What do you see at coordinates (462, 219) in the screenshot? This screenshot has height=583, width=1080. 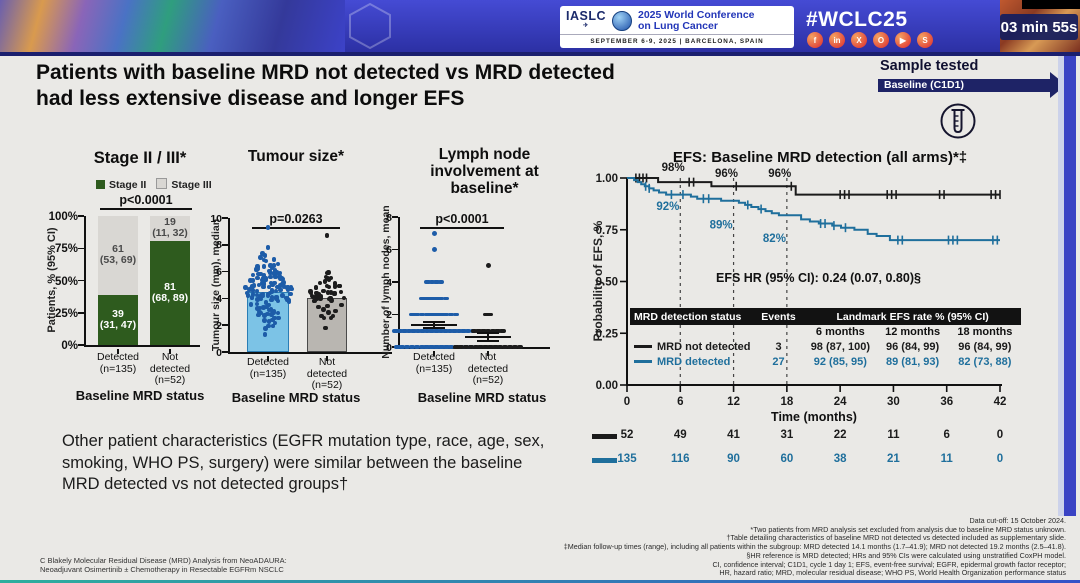 I see `lymph-p-value: p<0.0001` at bounding box center [462, 219].